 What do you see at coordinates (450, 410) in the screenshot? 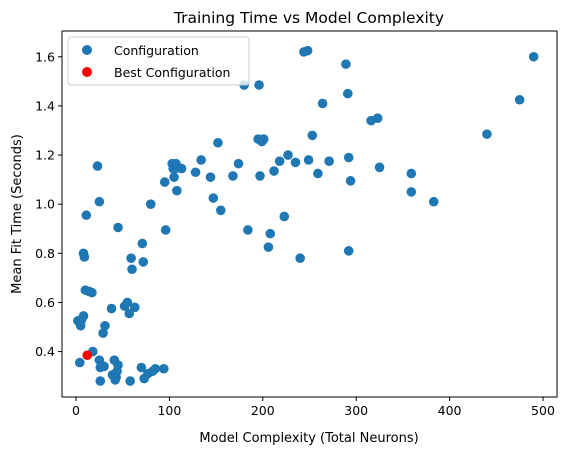
I see `x-tick-label: 400` at bounding box center [450, 410].